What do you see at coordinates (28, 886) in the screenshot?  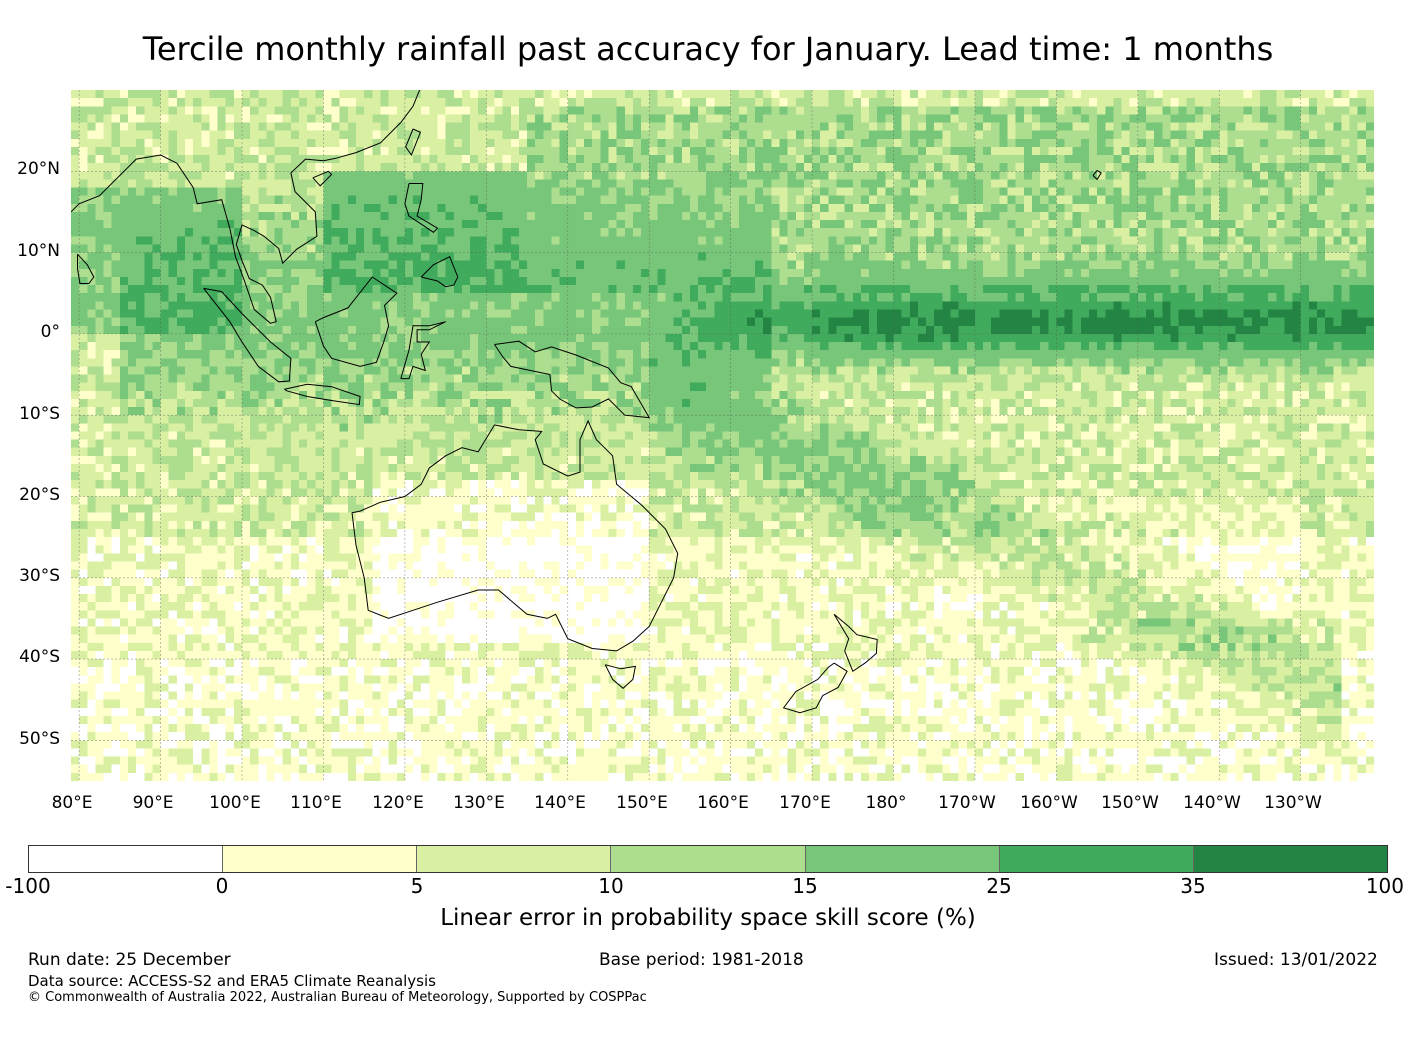 I see `colorbar-tick: -100` at bounding box center [28, 886].